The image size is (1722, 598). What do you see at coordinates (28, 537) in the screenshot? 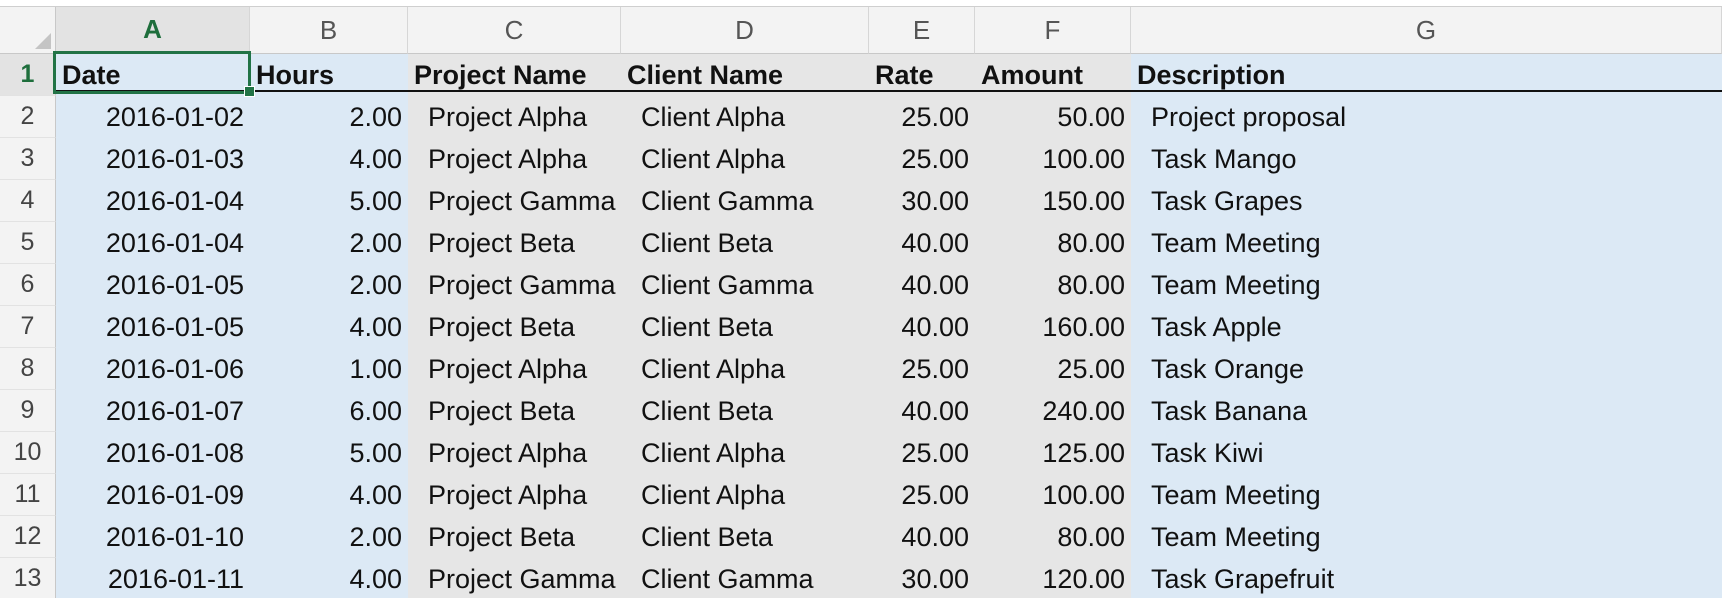
I see `row-header-12: 12` at bounding box center [28, 537].